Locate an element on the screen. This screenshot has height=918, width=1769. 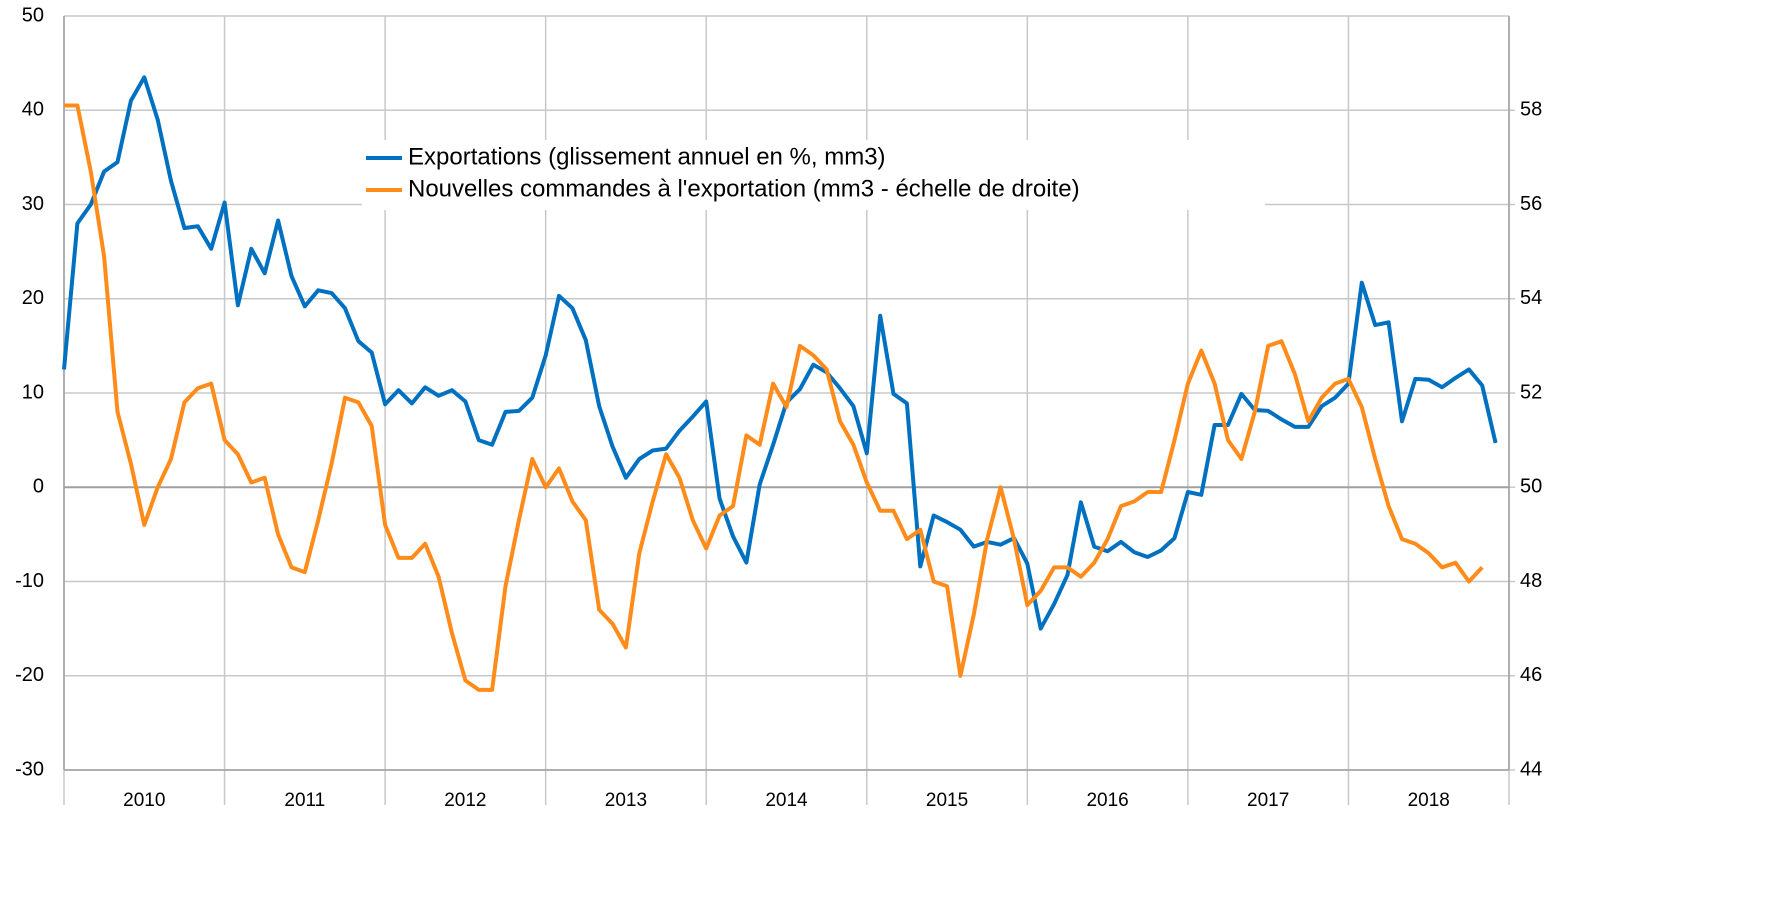
y-tick-label: 40 is located at coordinates (33, 110).